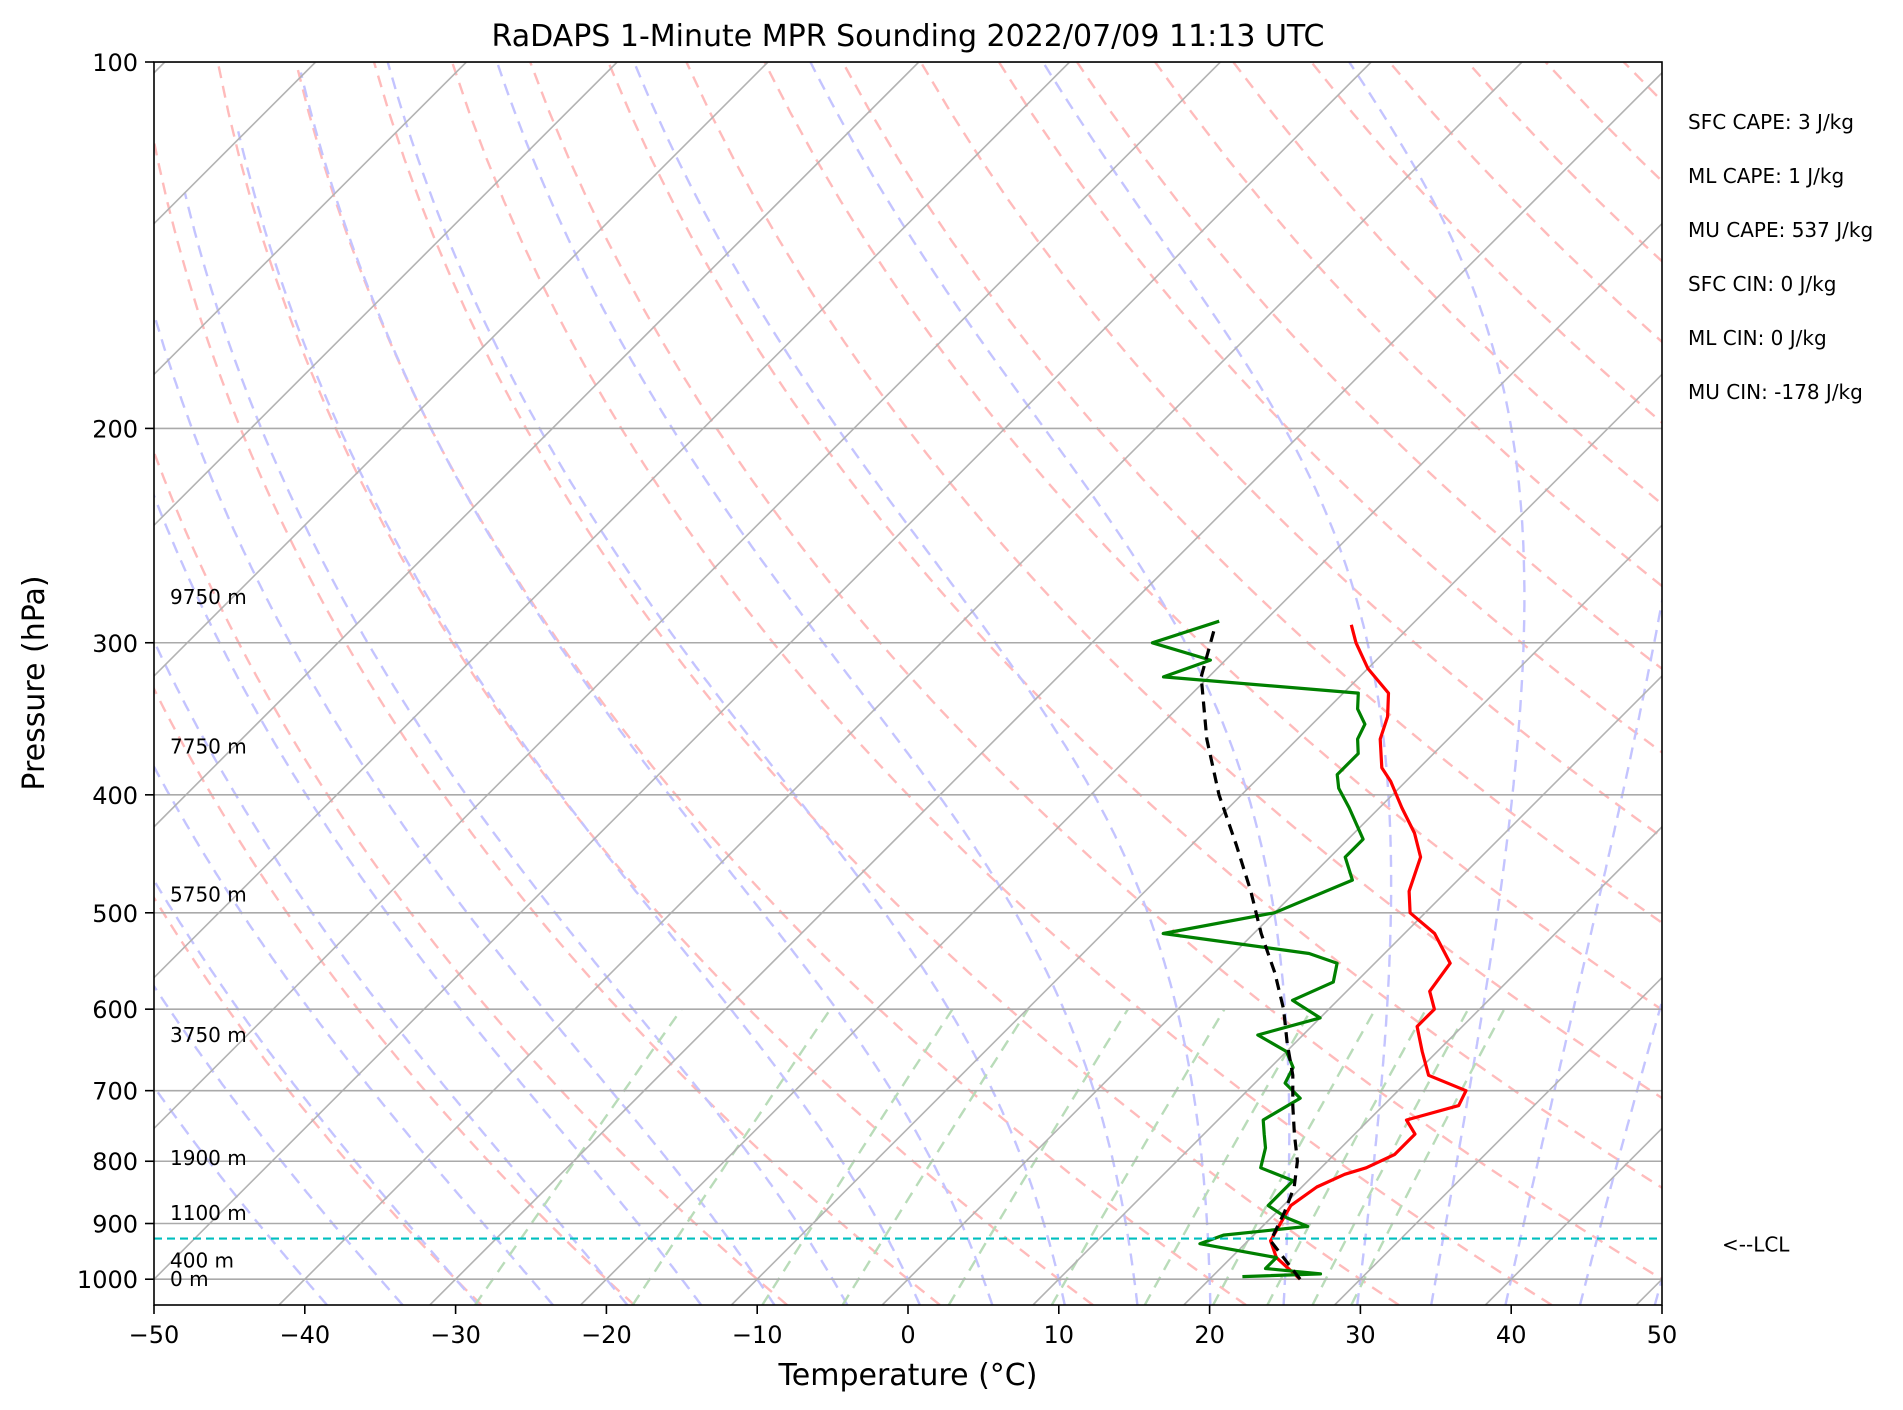  I want to click on y-tick-label: 500, so click(115, 914).